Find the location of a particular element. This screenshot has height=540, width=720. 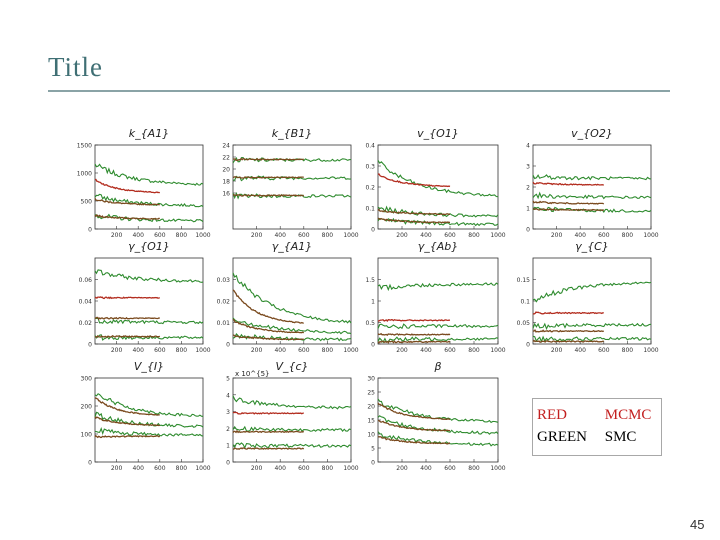

legend: RED MCMC GREEN SMC is located at coordinates (597, 427).